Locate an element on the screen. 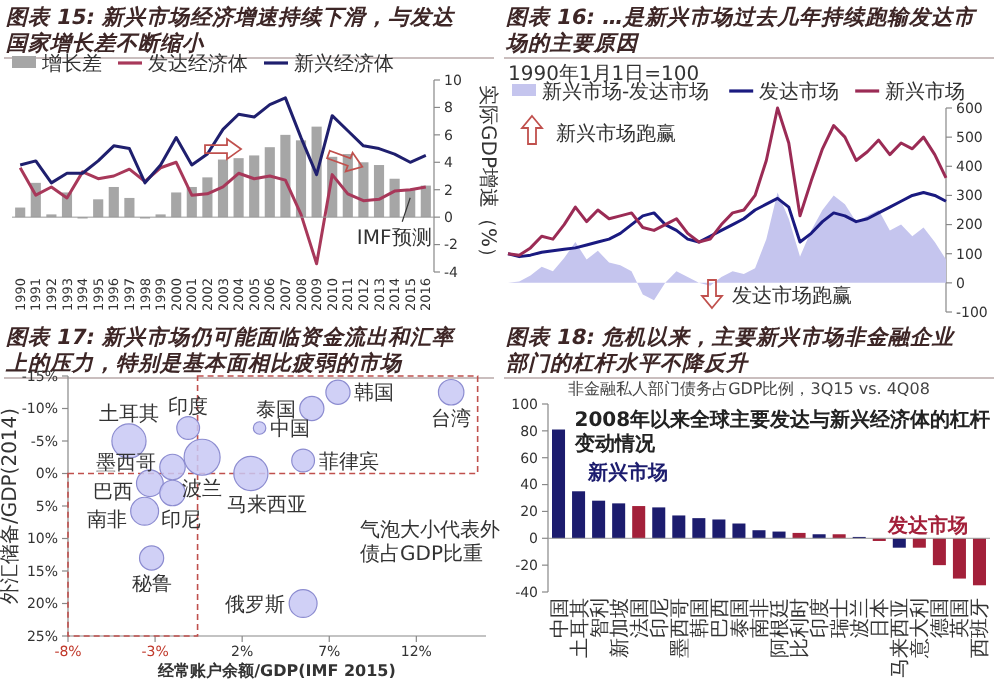 Image resolution: width=998 pixels, height=680 pixels. annotation: IMF预测 is located at coordinates (394, 237).